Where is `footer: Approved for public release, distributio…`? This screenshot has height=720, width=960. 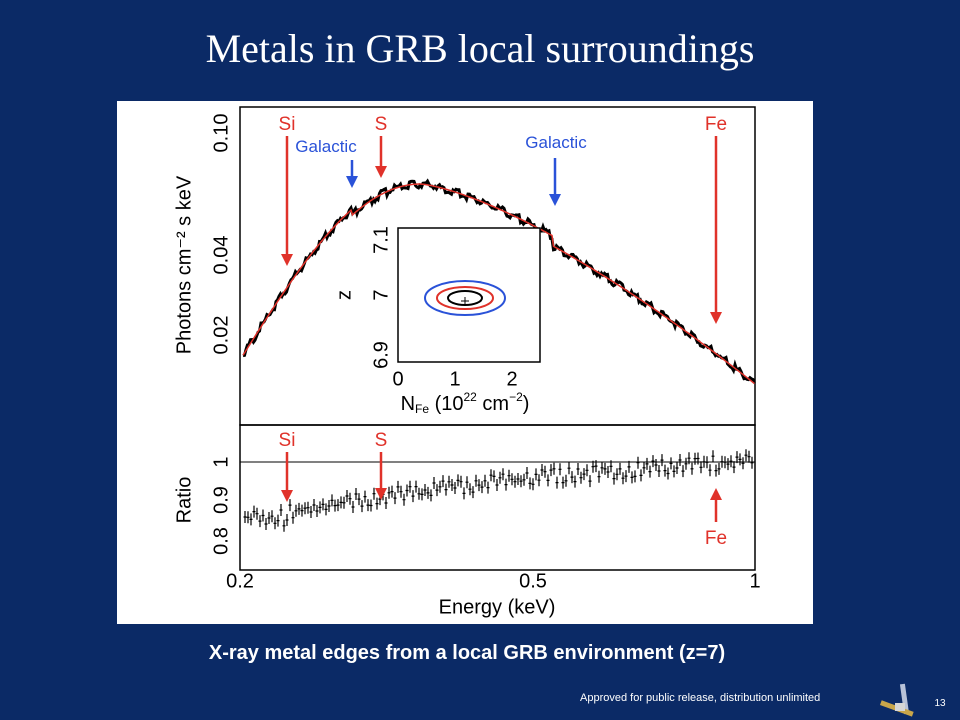 footer: Approved for public release, distributio… is located at coordinates (700, 698).